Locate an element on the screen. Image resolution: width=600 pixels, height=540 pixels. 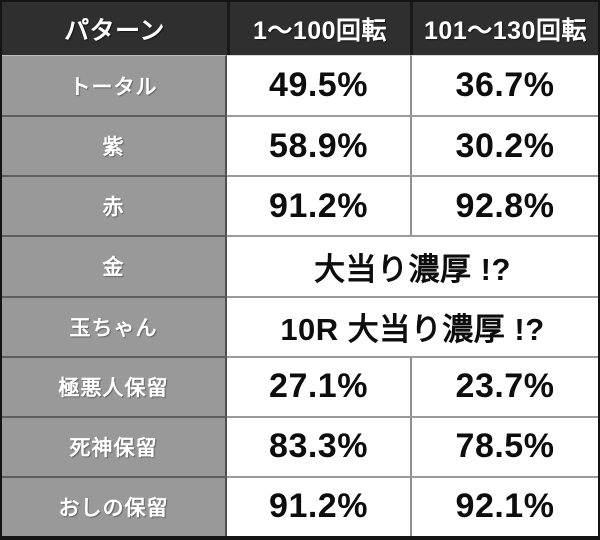
table-row: 極悪人保留 27.1% 23.7% is located at coordinates (300, 385).